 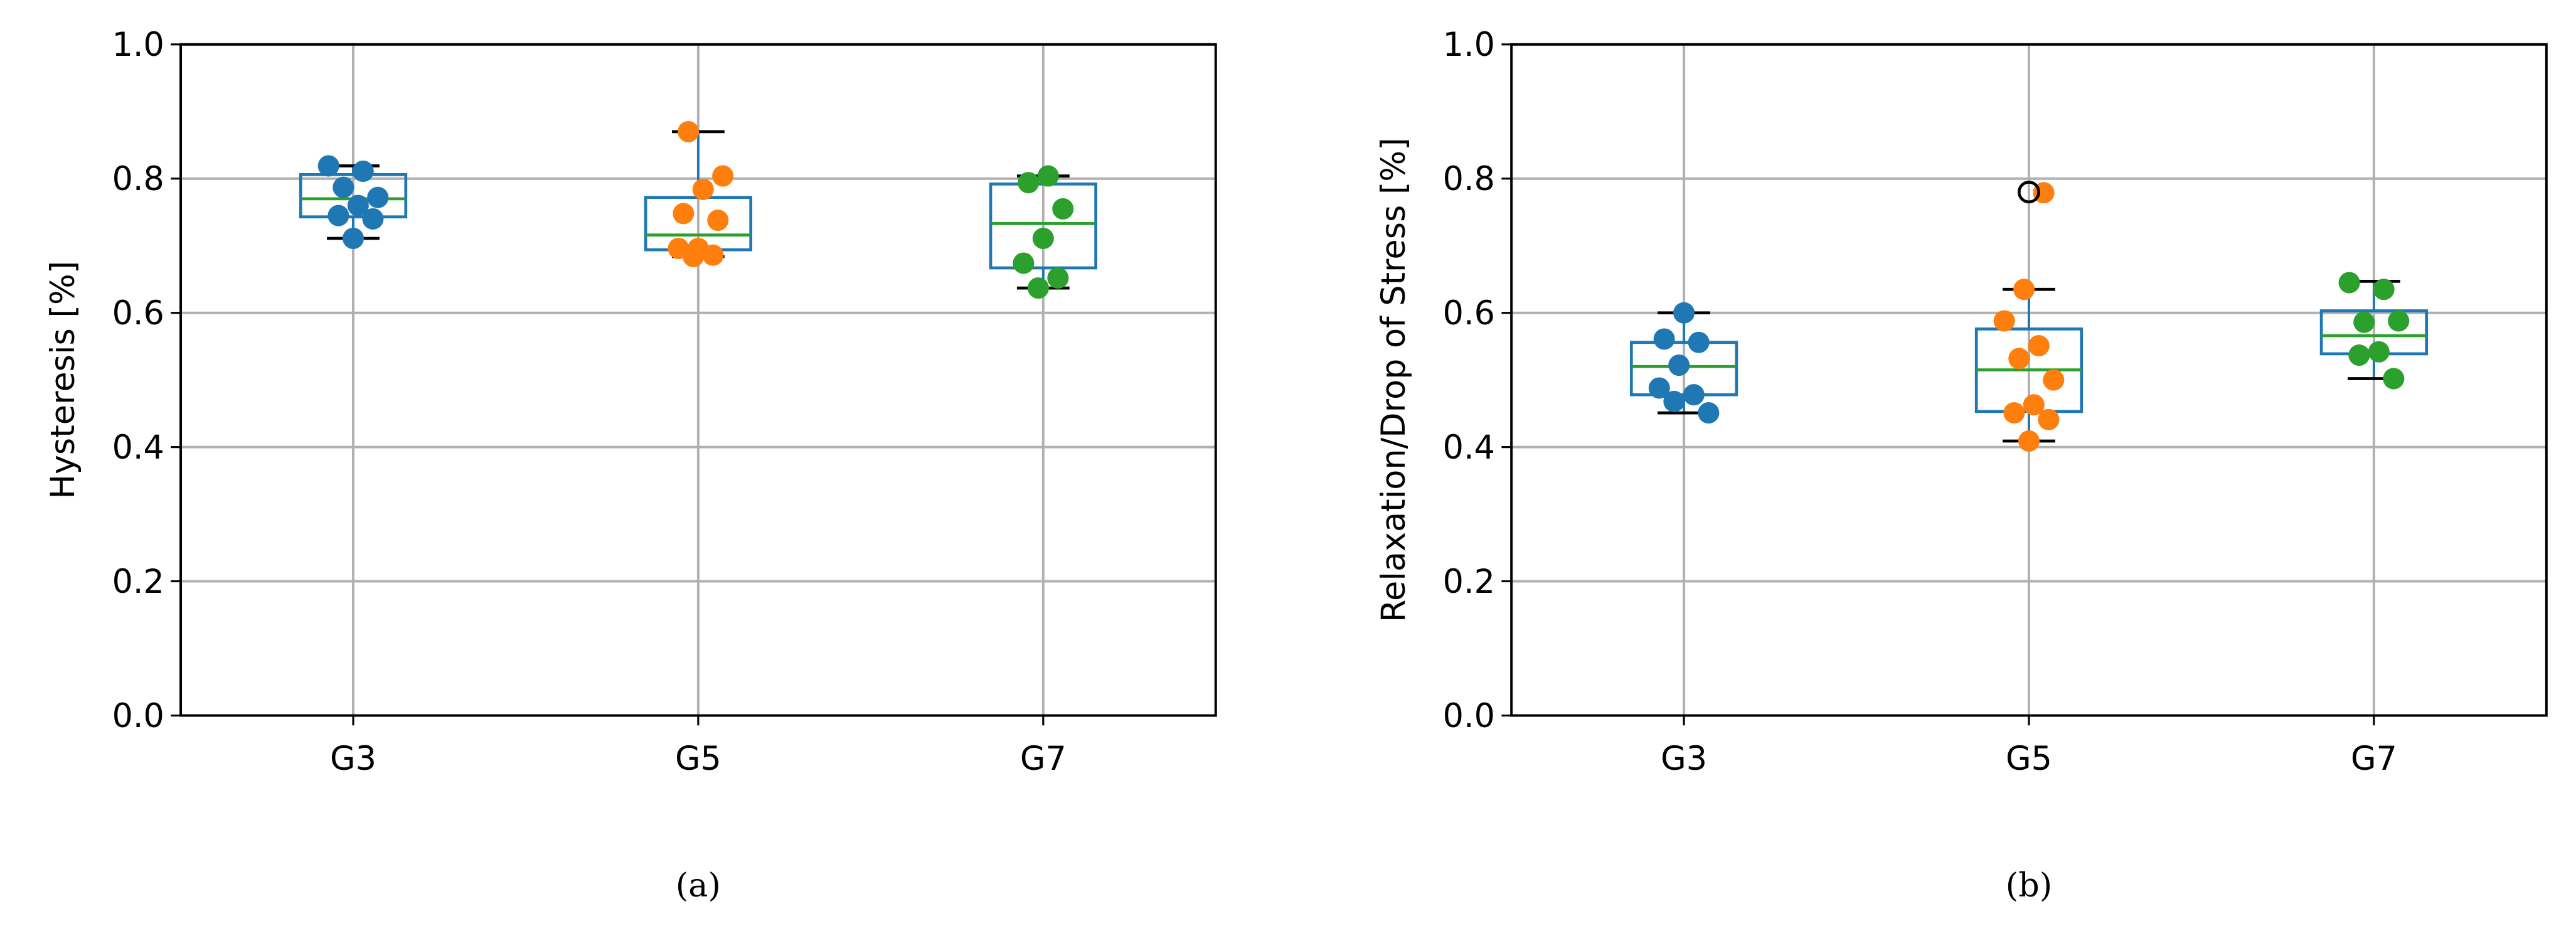 What do you see at coordinates (2029, 192) in the screenshot?
I see `flier` at bounding box center [2029, 192].